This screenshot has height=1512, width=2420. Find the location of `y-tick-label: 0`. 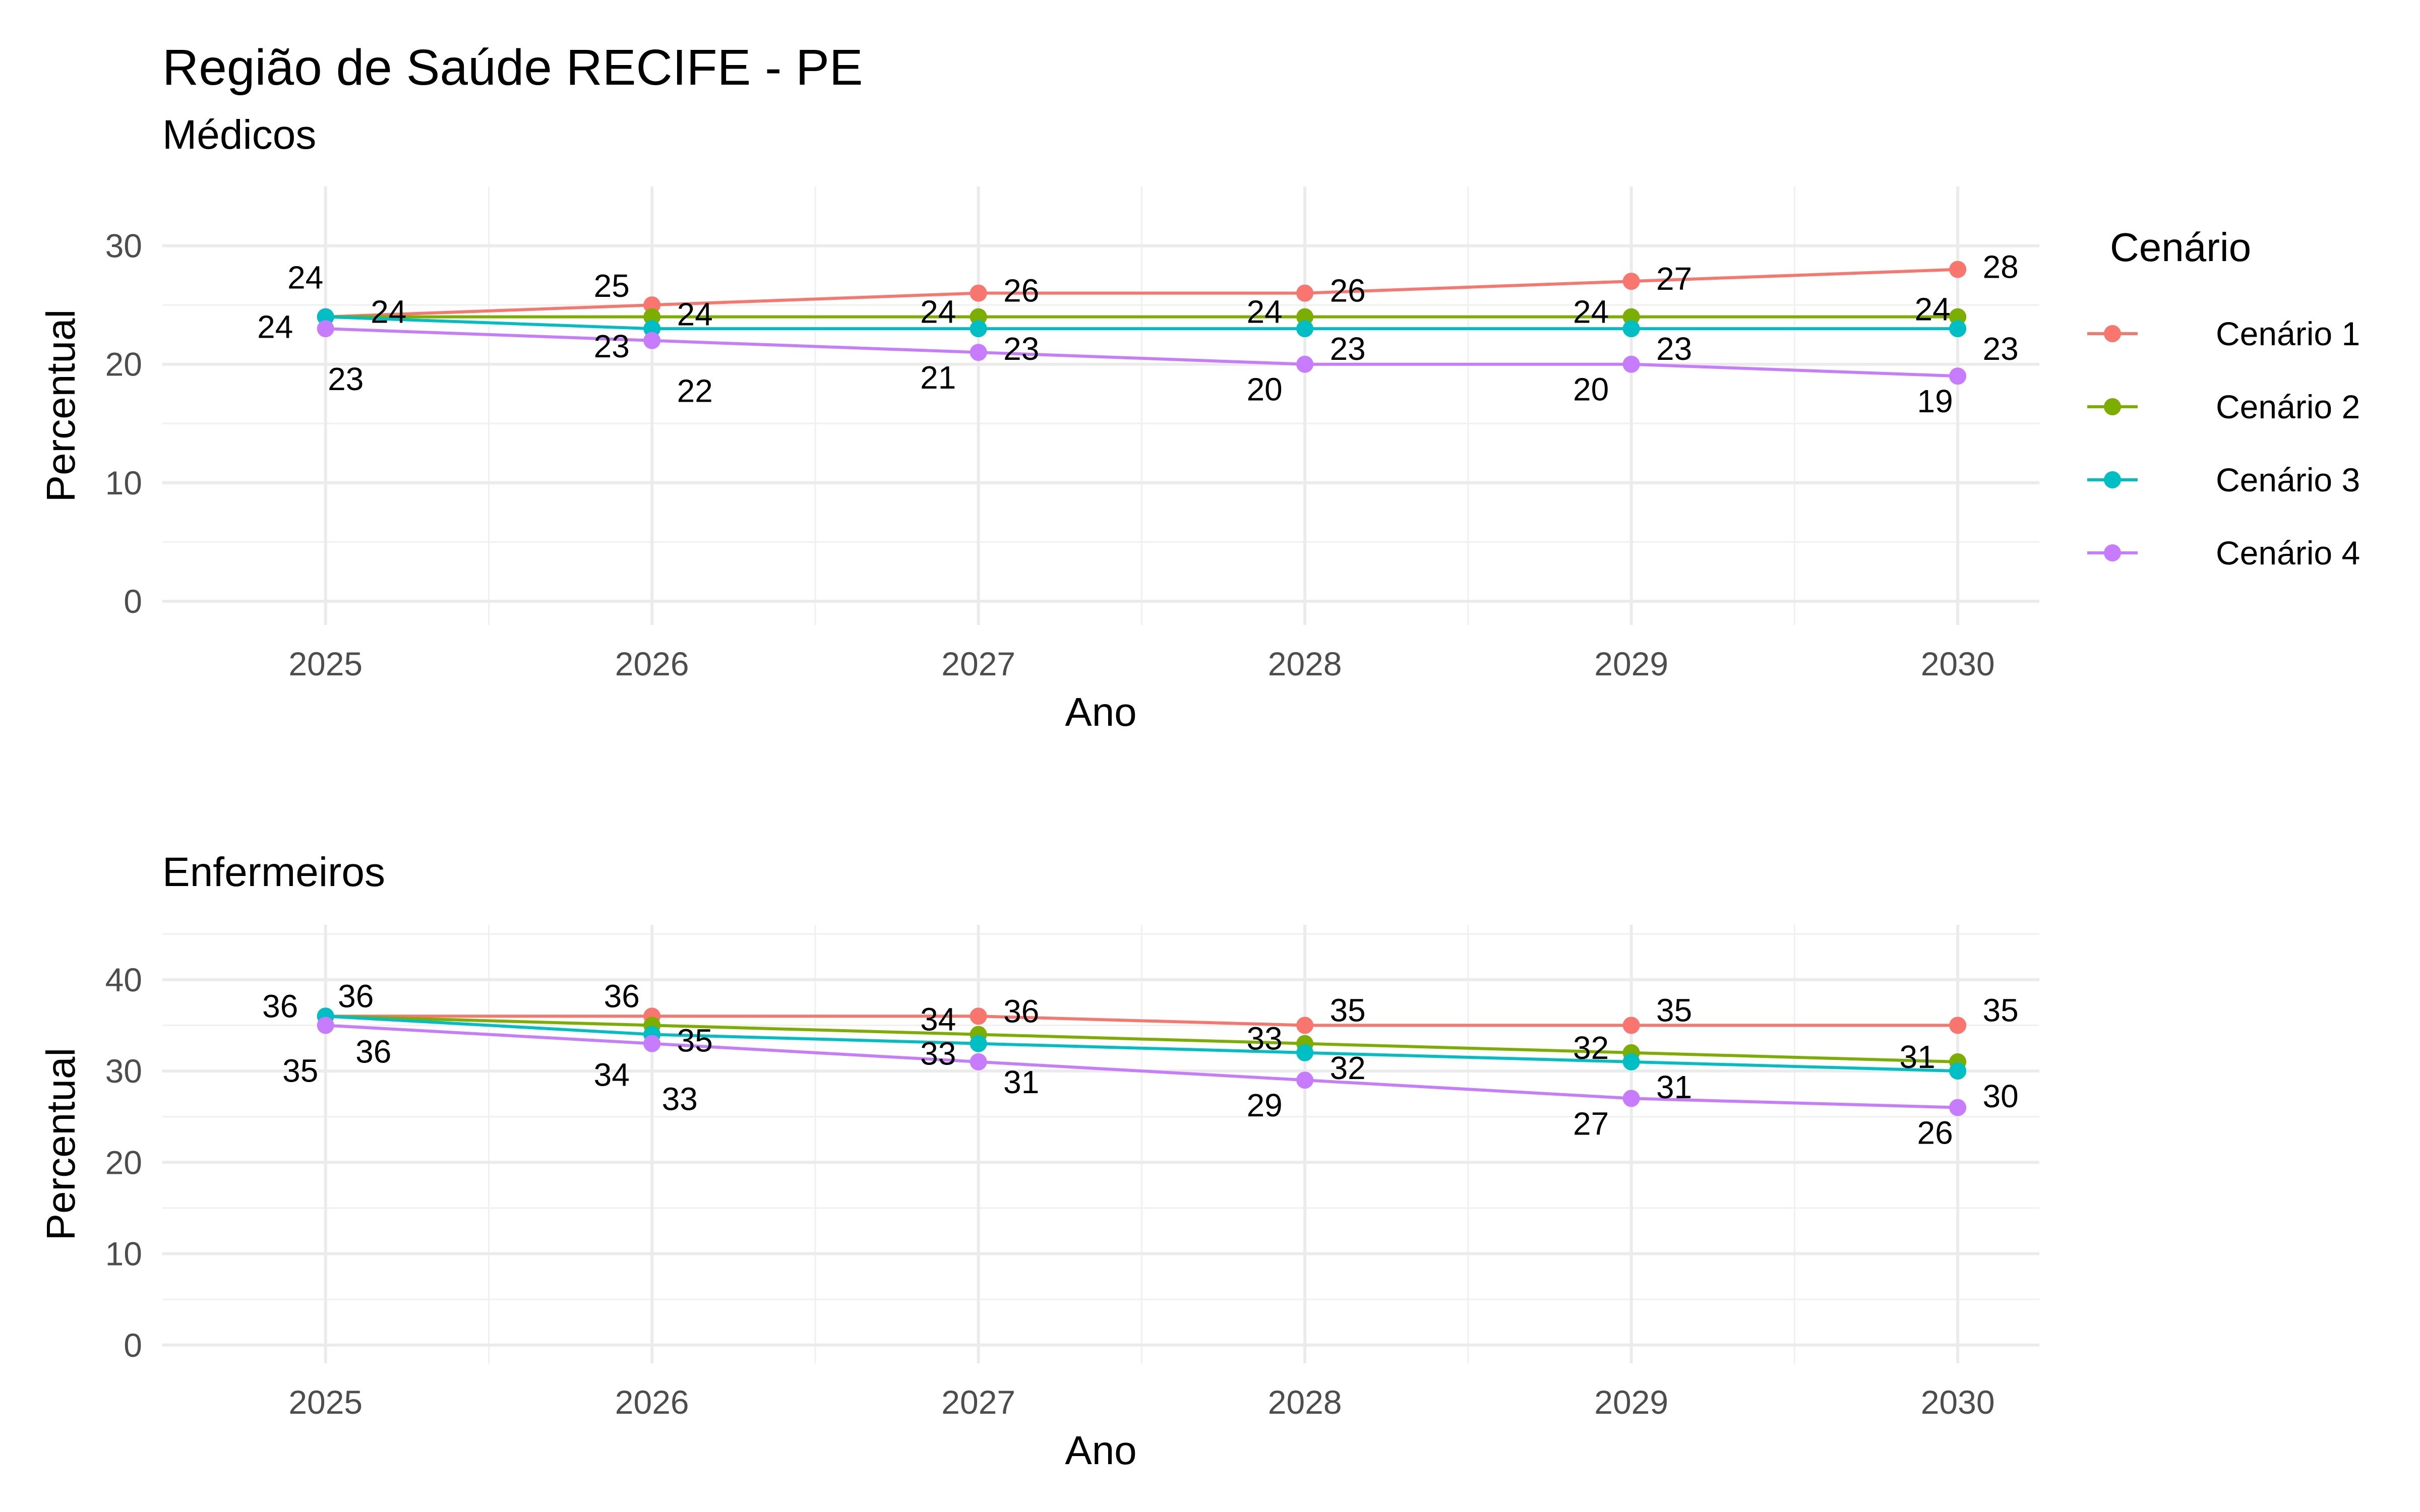

y-tick-label: 0 is located at coordinates (133, 1345).